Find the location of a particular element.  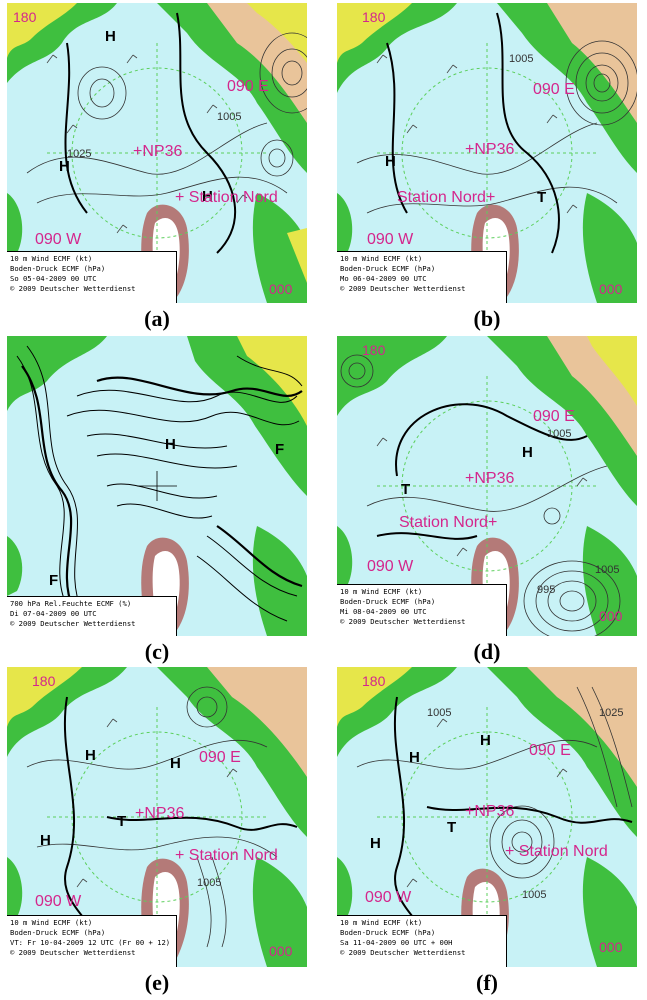

panel-caption: (b) is located at coordinates (487, 318).